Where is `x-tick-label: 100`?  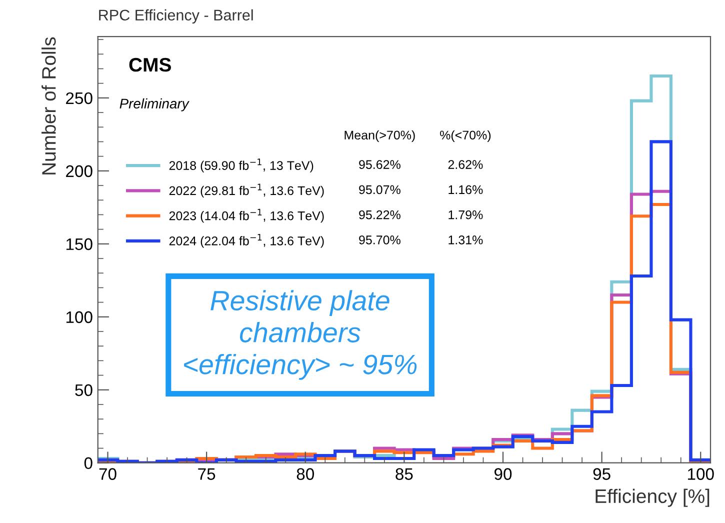 x-tick-label: 100 is located at coordinates (701, 474).